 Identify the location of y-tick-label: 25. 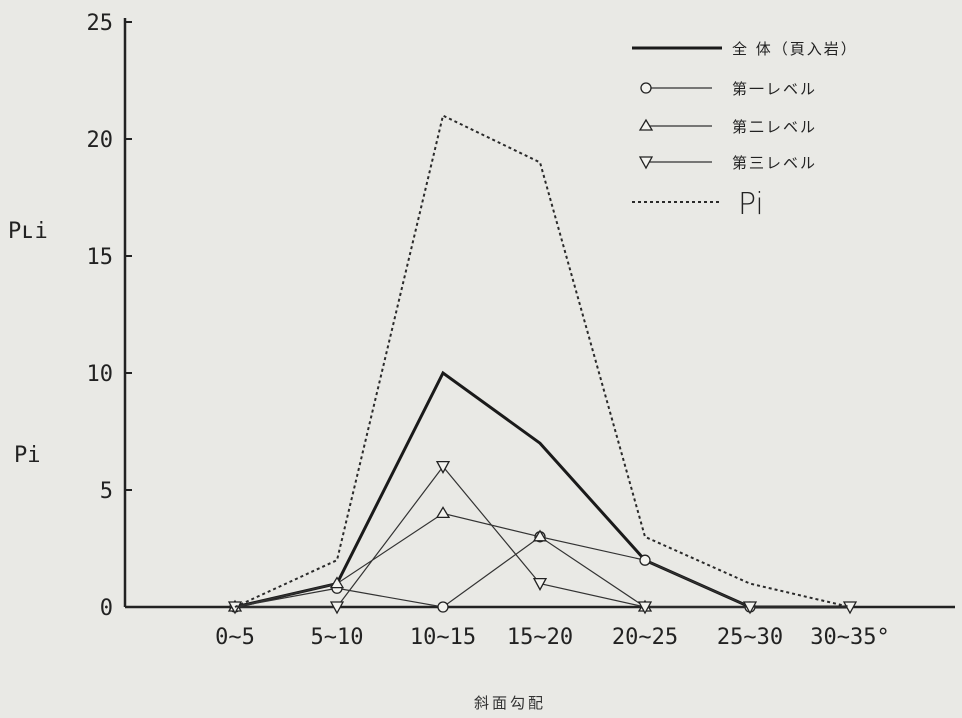
(100, 23).